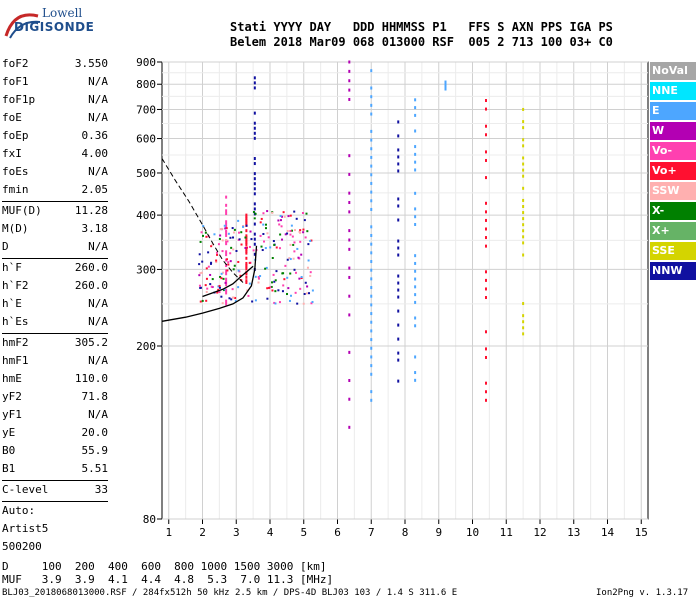 The width and height of the screenshot is (700, 600). I want to click on legend-item: E, so click(673, 111).